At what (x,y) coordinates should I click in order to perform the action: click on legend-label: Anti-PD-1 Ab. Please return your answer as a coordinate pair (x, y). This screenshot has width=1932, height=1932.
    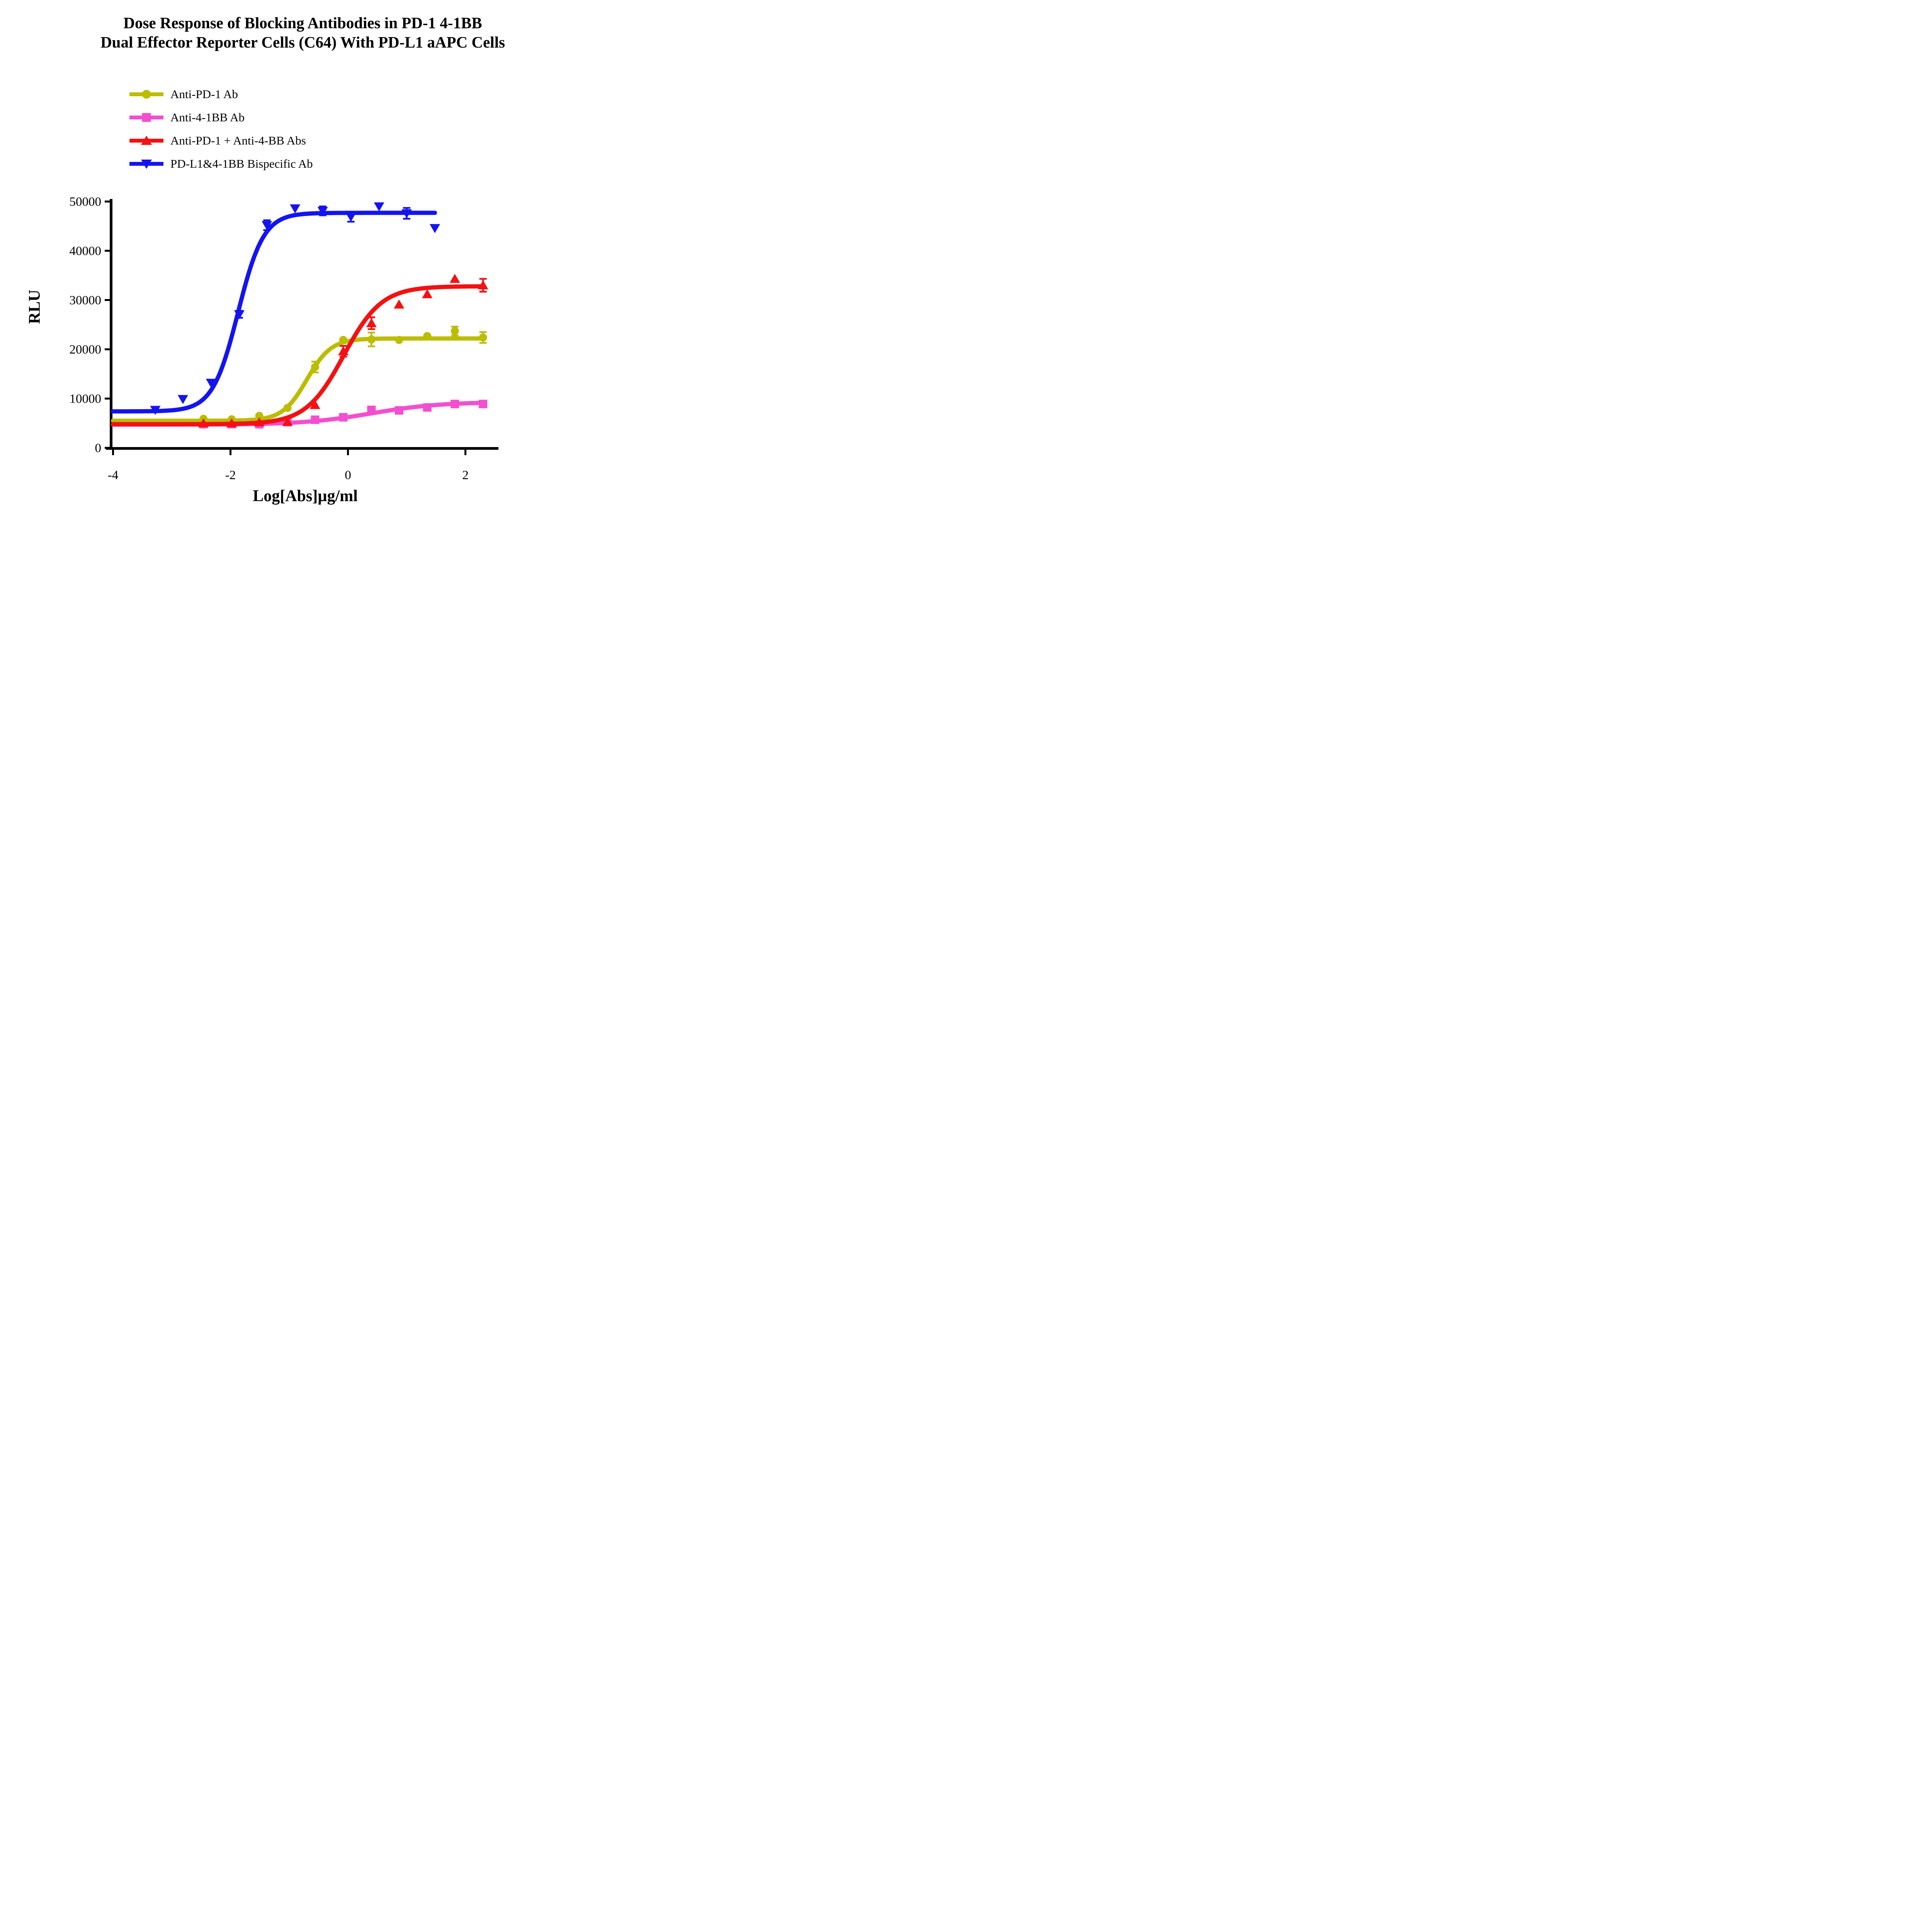
    Looking at the image, I should click on (204, 94).